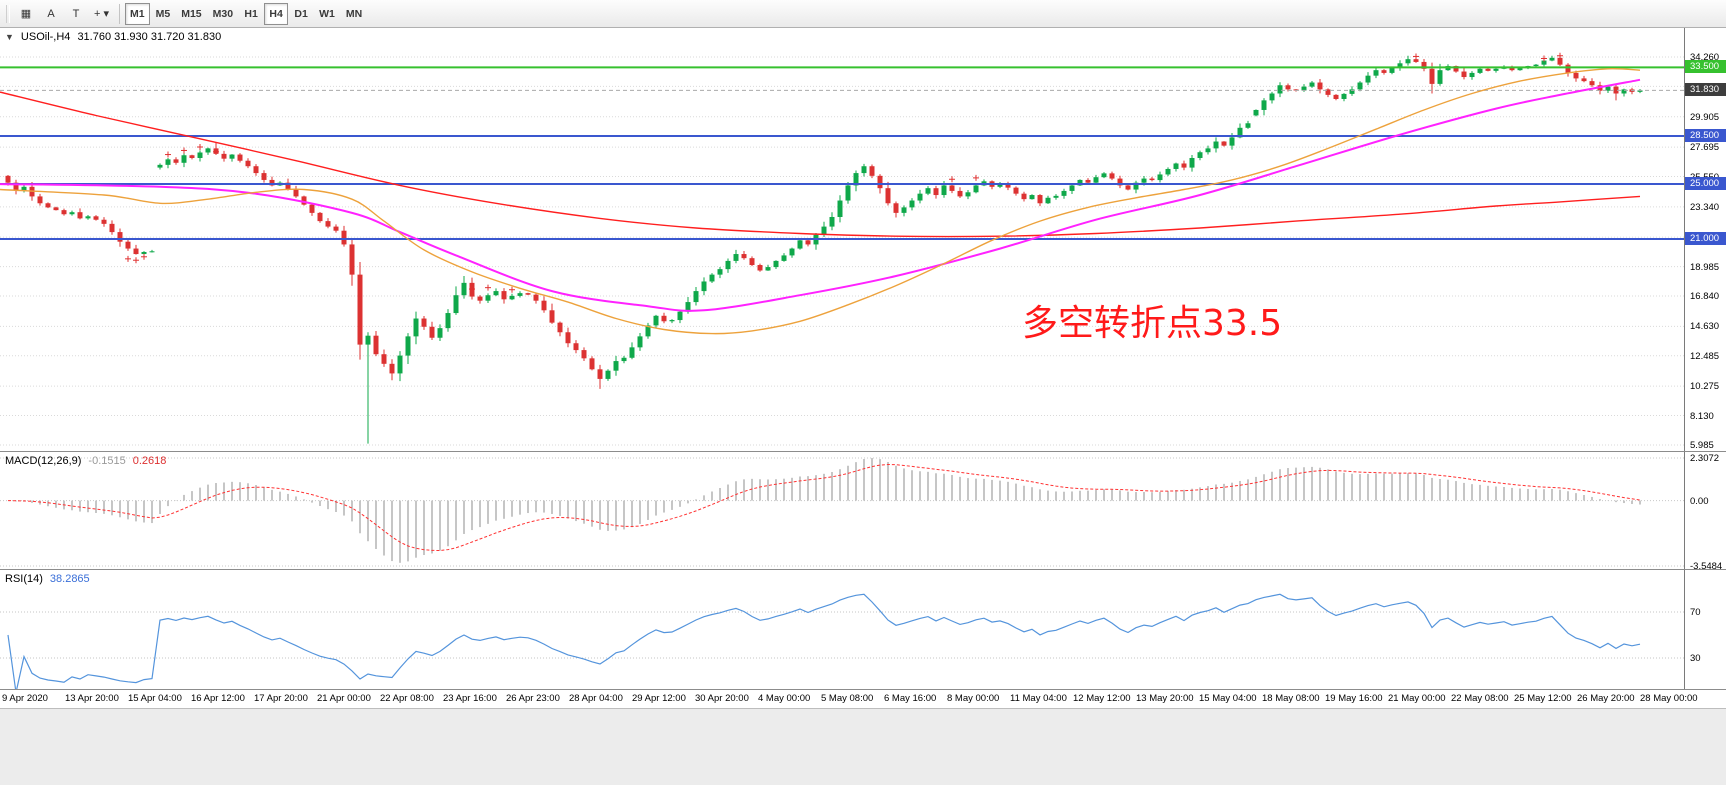 The image size is (1726, 785). What do you see at coordinates (973, 698) in the screenshot?
I see `time-tick: 8 May 00:00` at bounding box center [973, 698].